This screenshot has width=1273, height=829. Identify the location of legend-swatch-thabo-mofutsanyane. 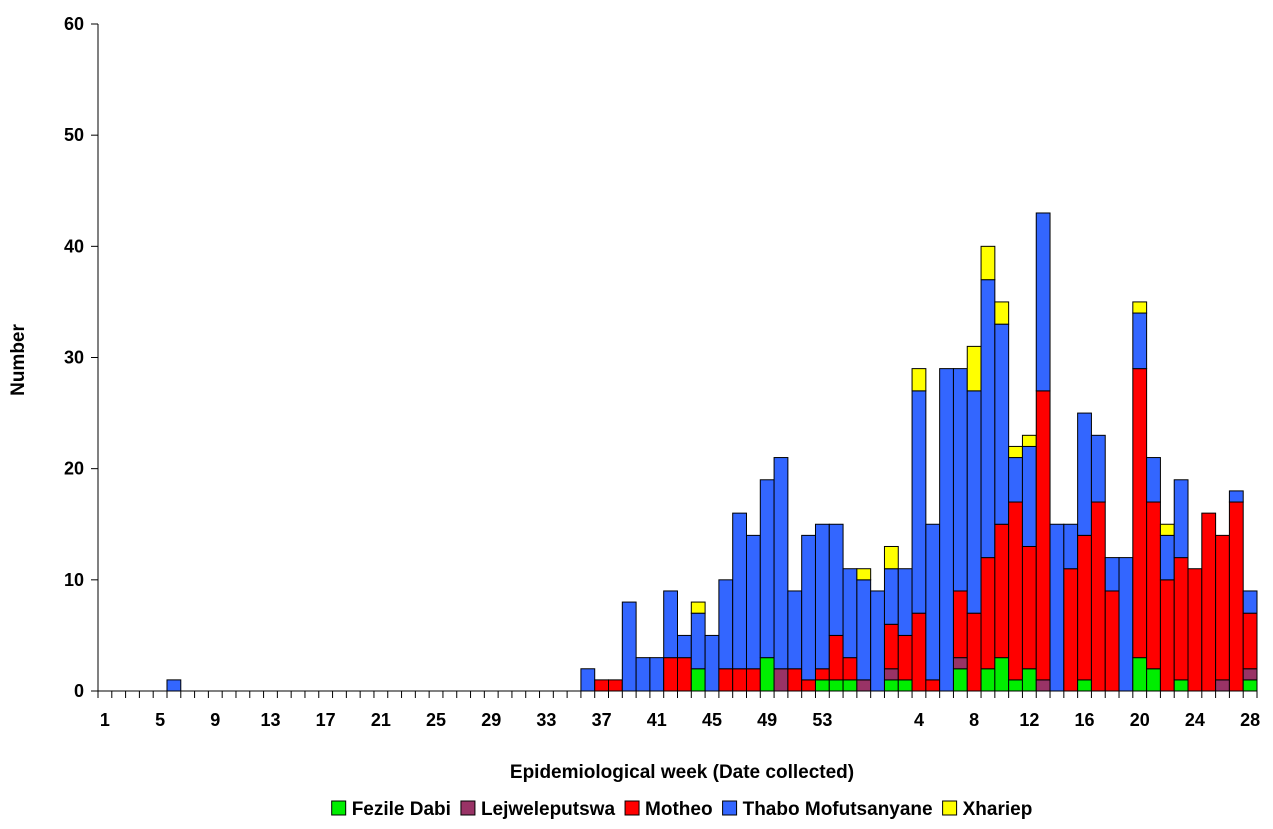
(730, 808).